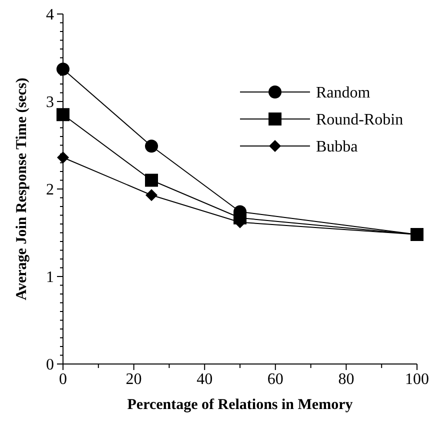  Describe the element at coordinates (63, 379) in the screenshot. I see `x-tick-label: 0` at that location.